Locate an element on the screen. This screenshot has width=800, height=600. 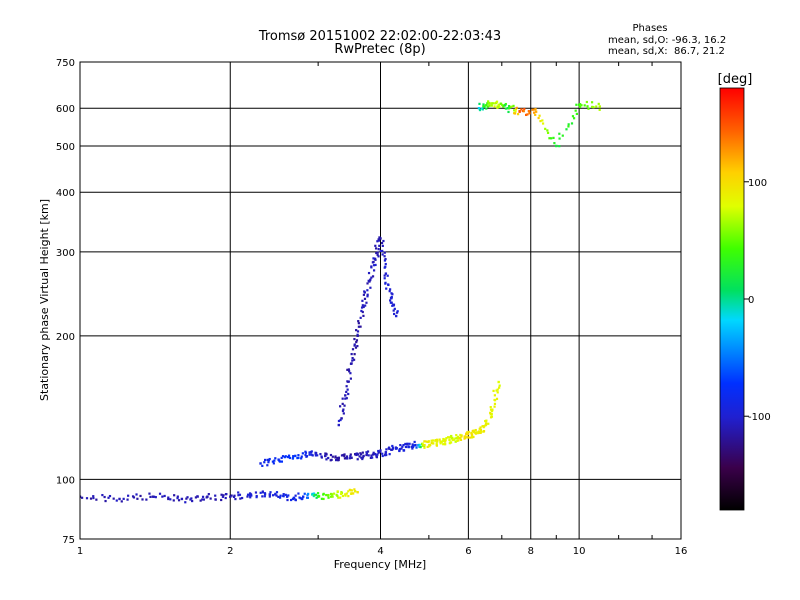
y-tick-label: 300 is located at coordinates (65, 253).